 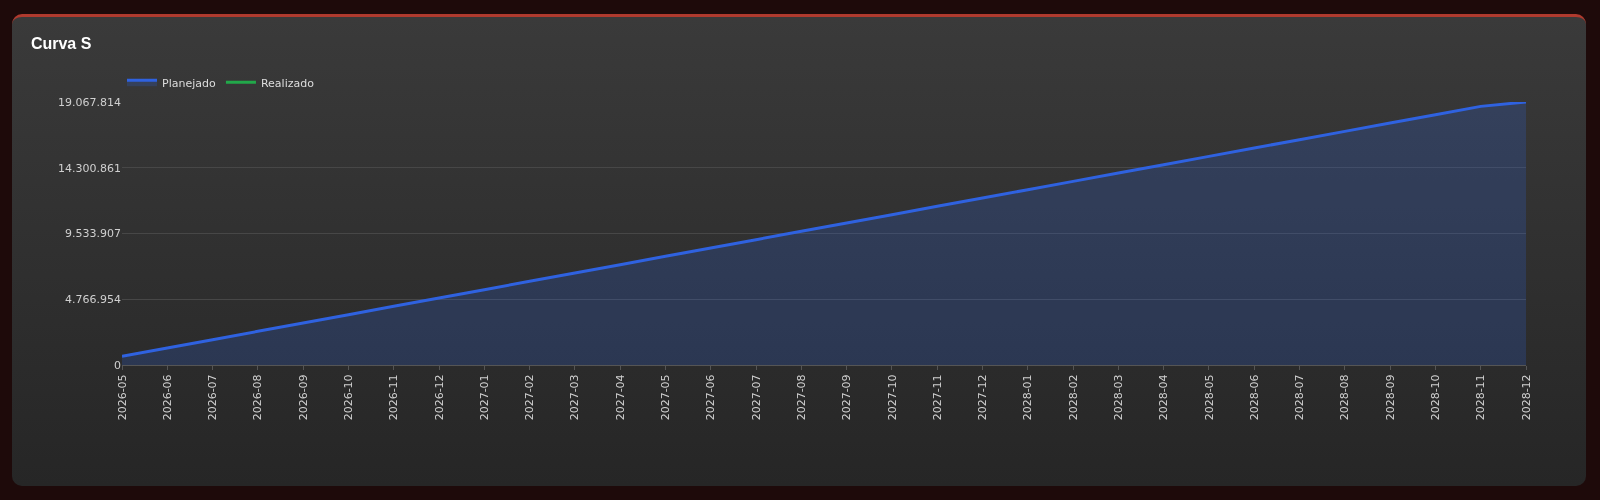 What do you see at coordinates (530, 397) in the screenshot?
I see `x-tick-label: 2027-02` at bounding box center [530, 397].